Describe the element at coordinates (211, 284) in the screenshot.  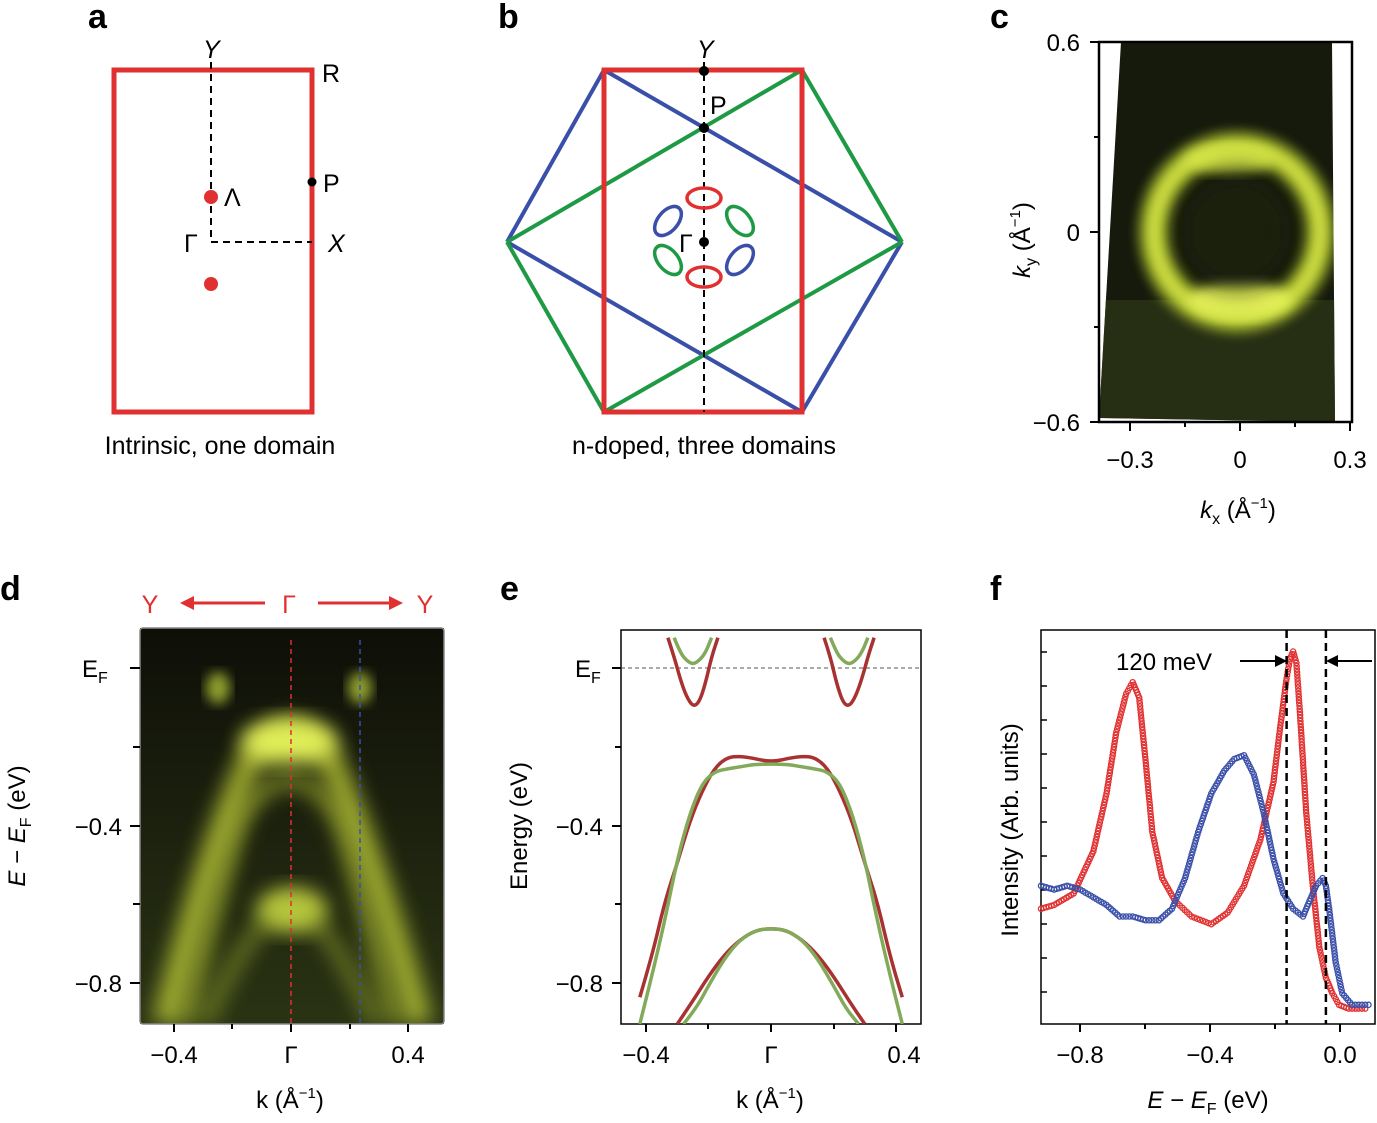
I see `lambda-point-lower` at that location.